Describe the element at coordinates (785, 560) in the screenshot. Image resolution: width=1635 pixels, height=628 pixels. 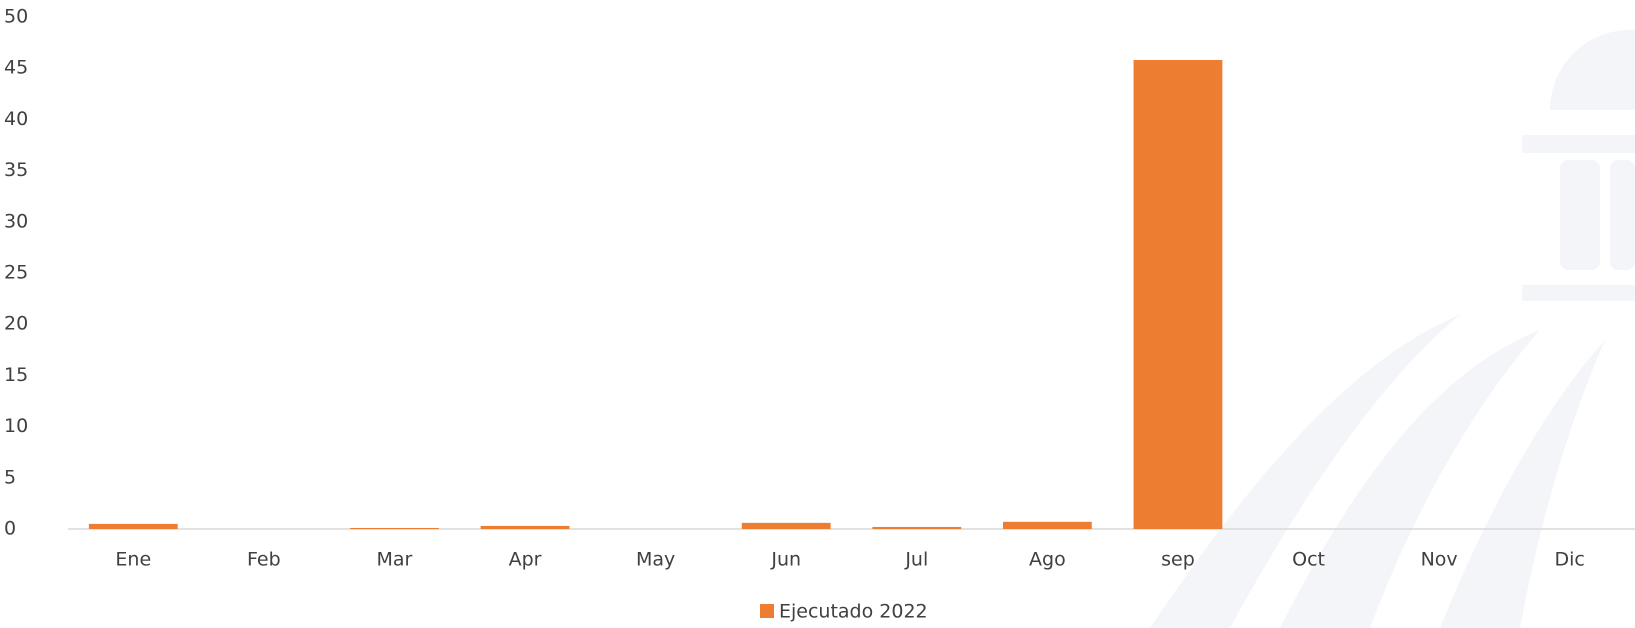
I see `x-tick-label: Jun` at that location.